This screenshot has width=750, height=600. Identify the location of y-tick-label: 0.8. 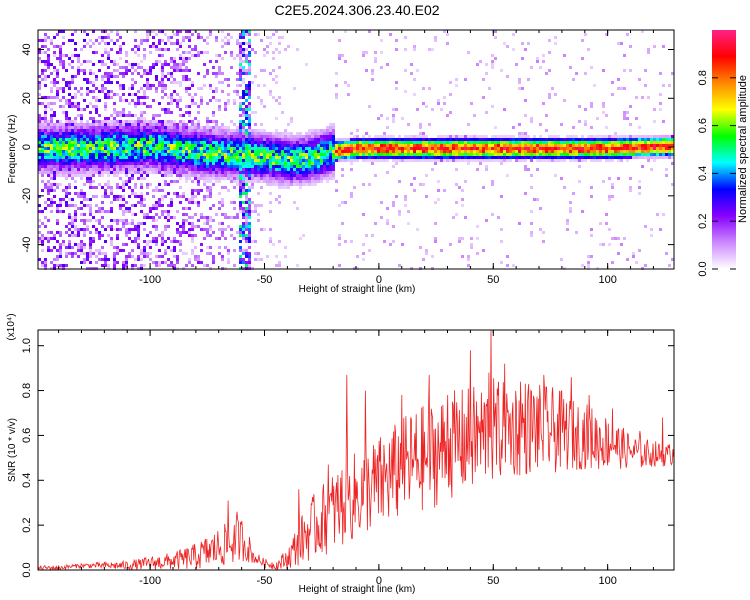
(27, 390).